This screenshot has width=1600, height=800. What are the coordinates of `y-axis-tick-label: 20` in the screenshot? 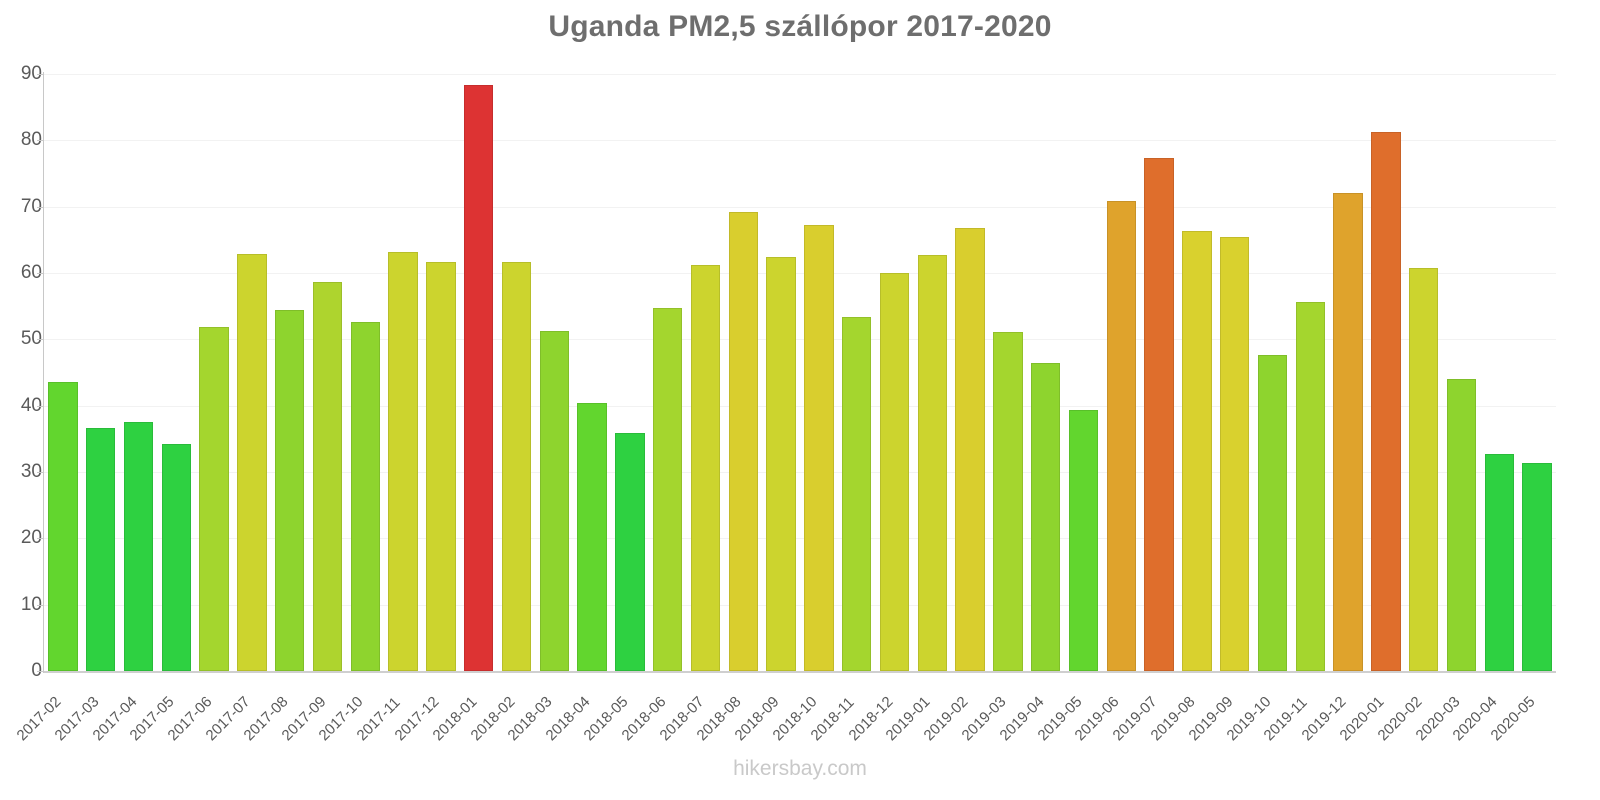 It's located at (31, 538).